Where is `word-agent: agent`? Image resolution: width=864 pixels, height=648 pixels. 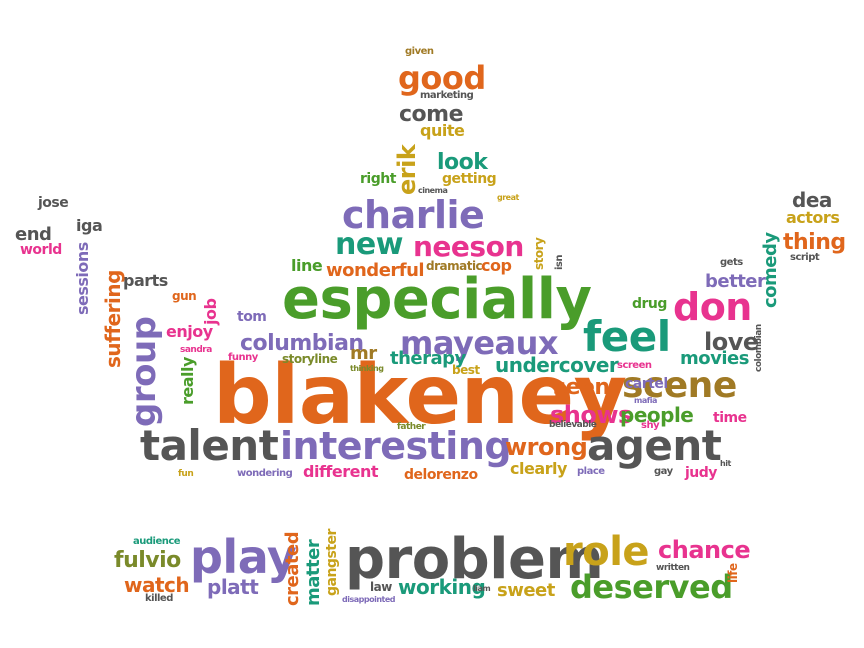
word-agent: agent is located at coordinates (654, 445).